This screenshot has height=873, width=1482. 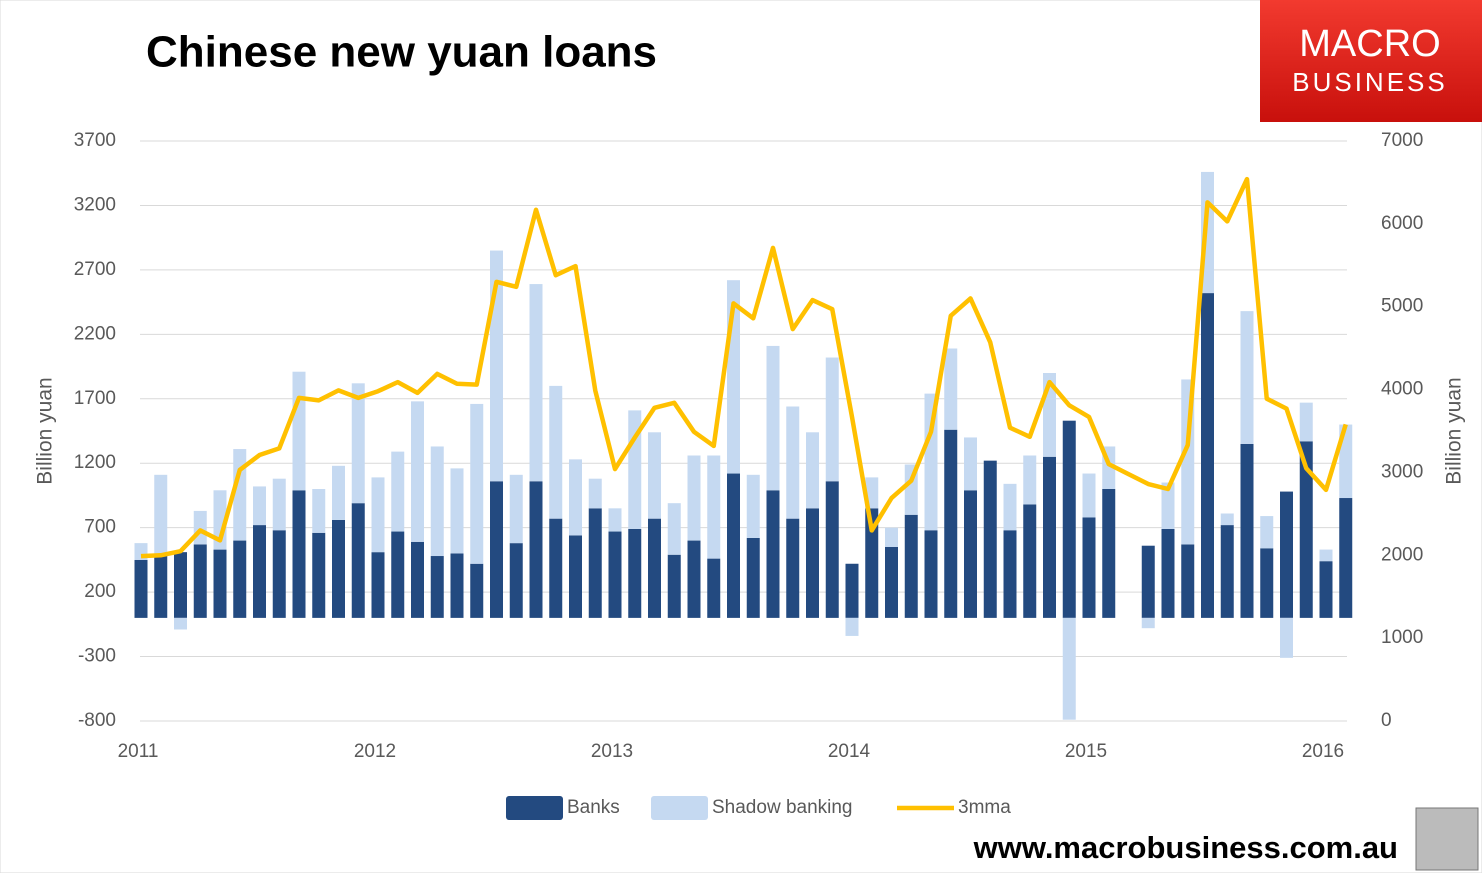 I want to click on chart-title: Chinese new yuan loans, so click(x=401, y=52).